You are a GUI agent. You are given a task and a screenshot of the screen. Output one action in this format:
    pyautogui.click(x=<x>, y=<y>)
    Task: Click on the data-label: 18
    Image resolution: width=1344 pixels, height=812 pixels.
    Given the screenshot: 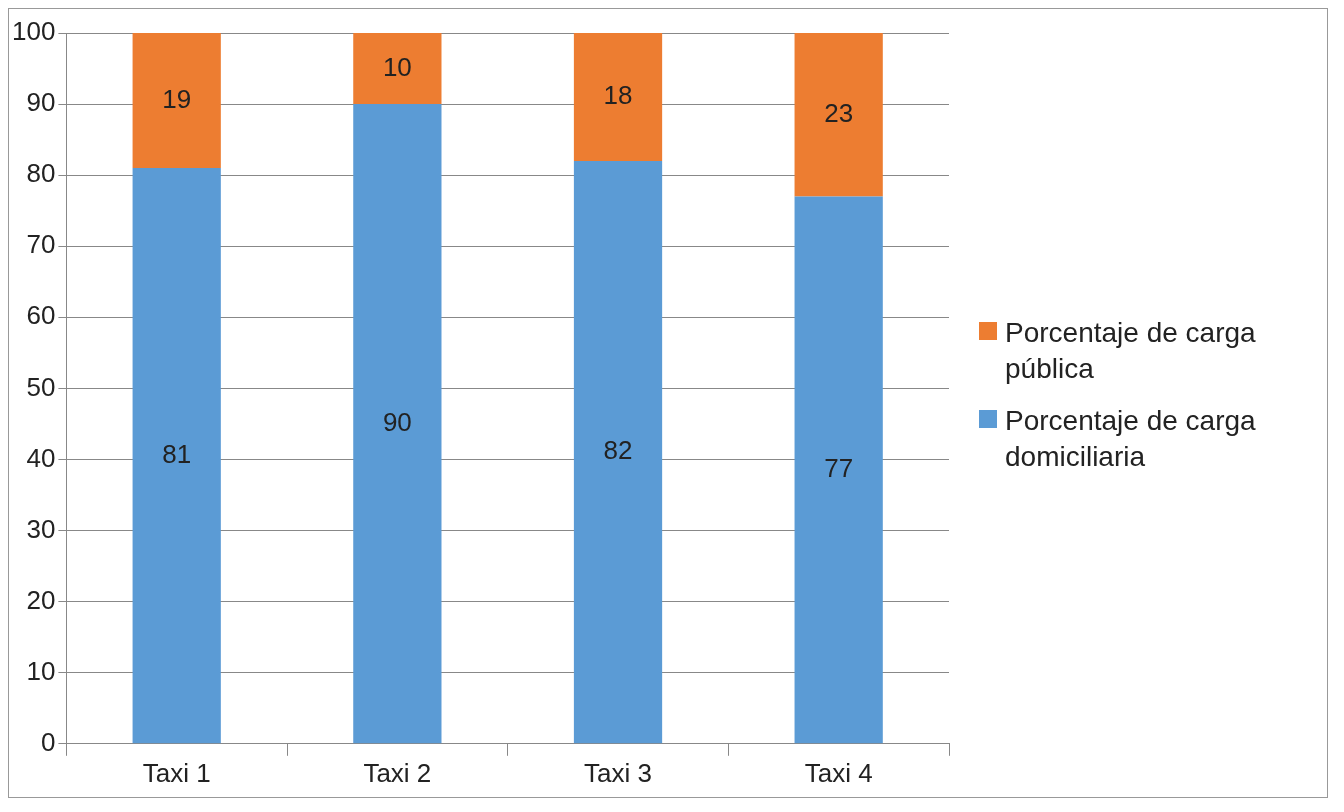 What is the action you would take?
    pyautogui.click(x=618, y=95)
    